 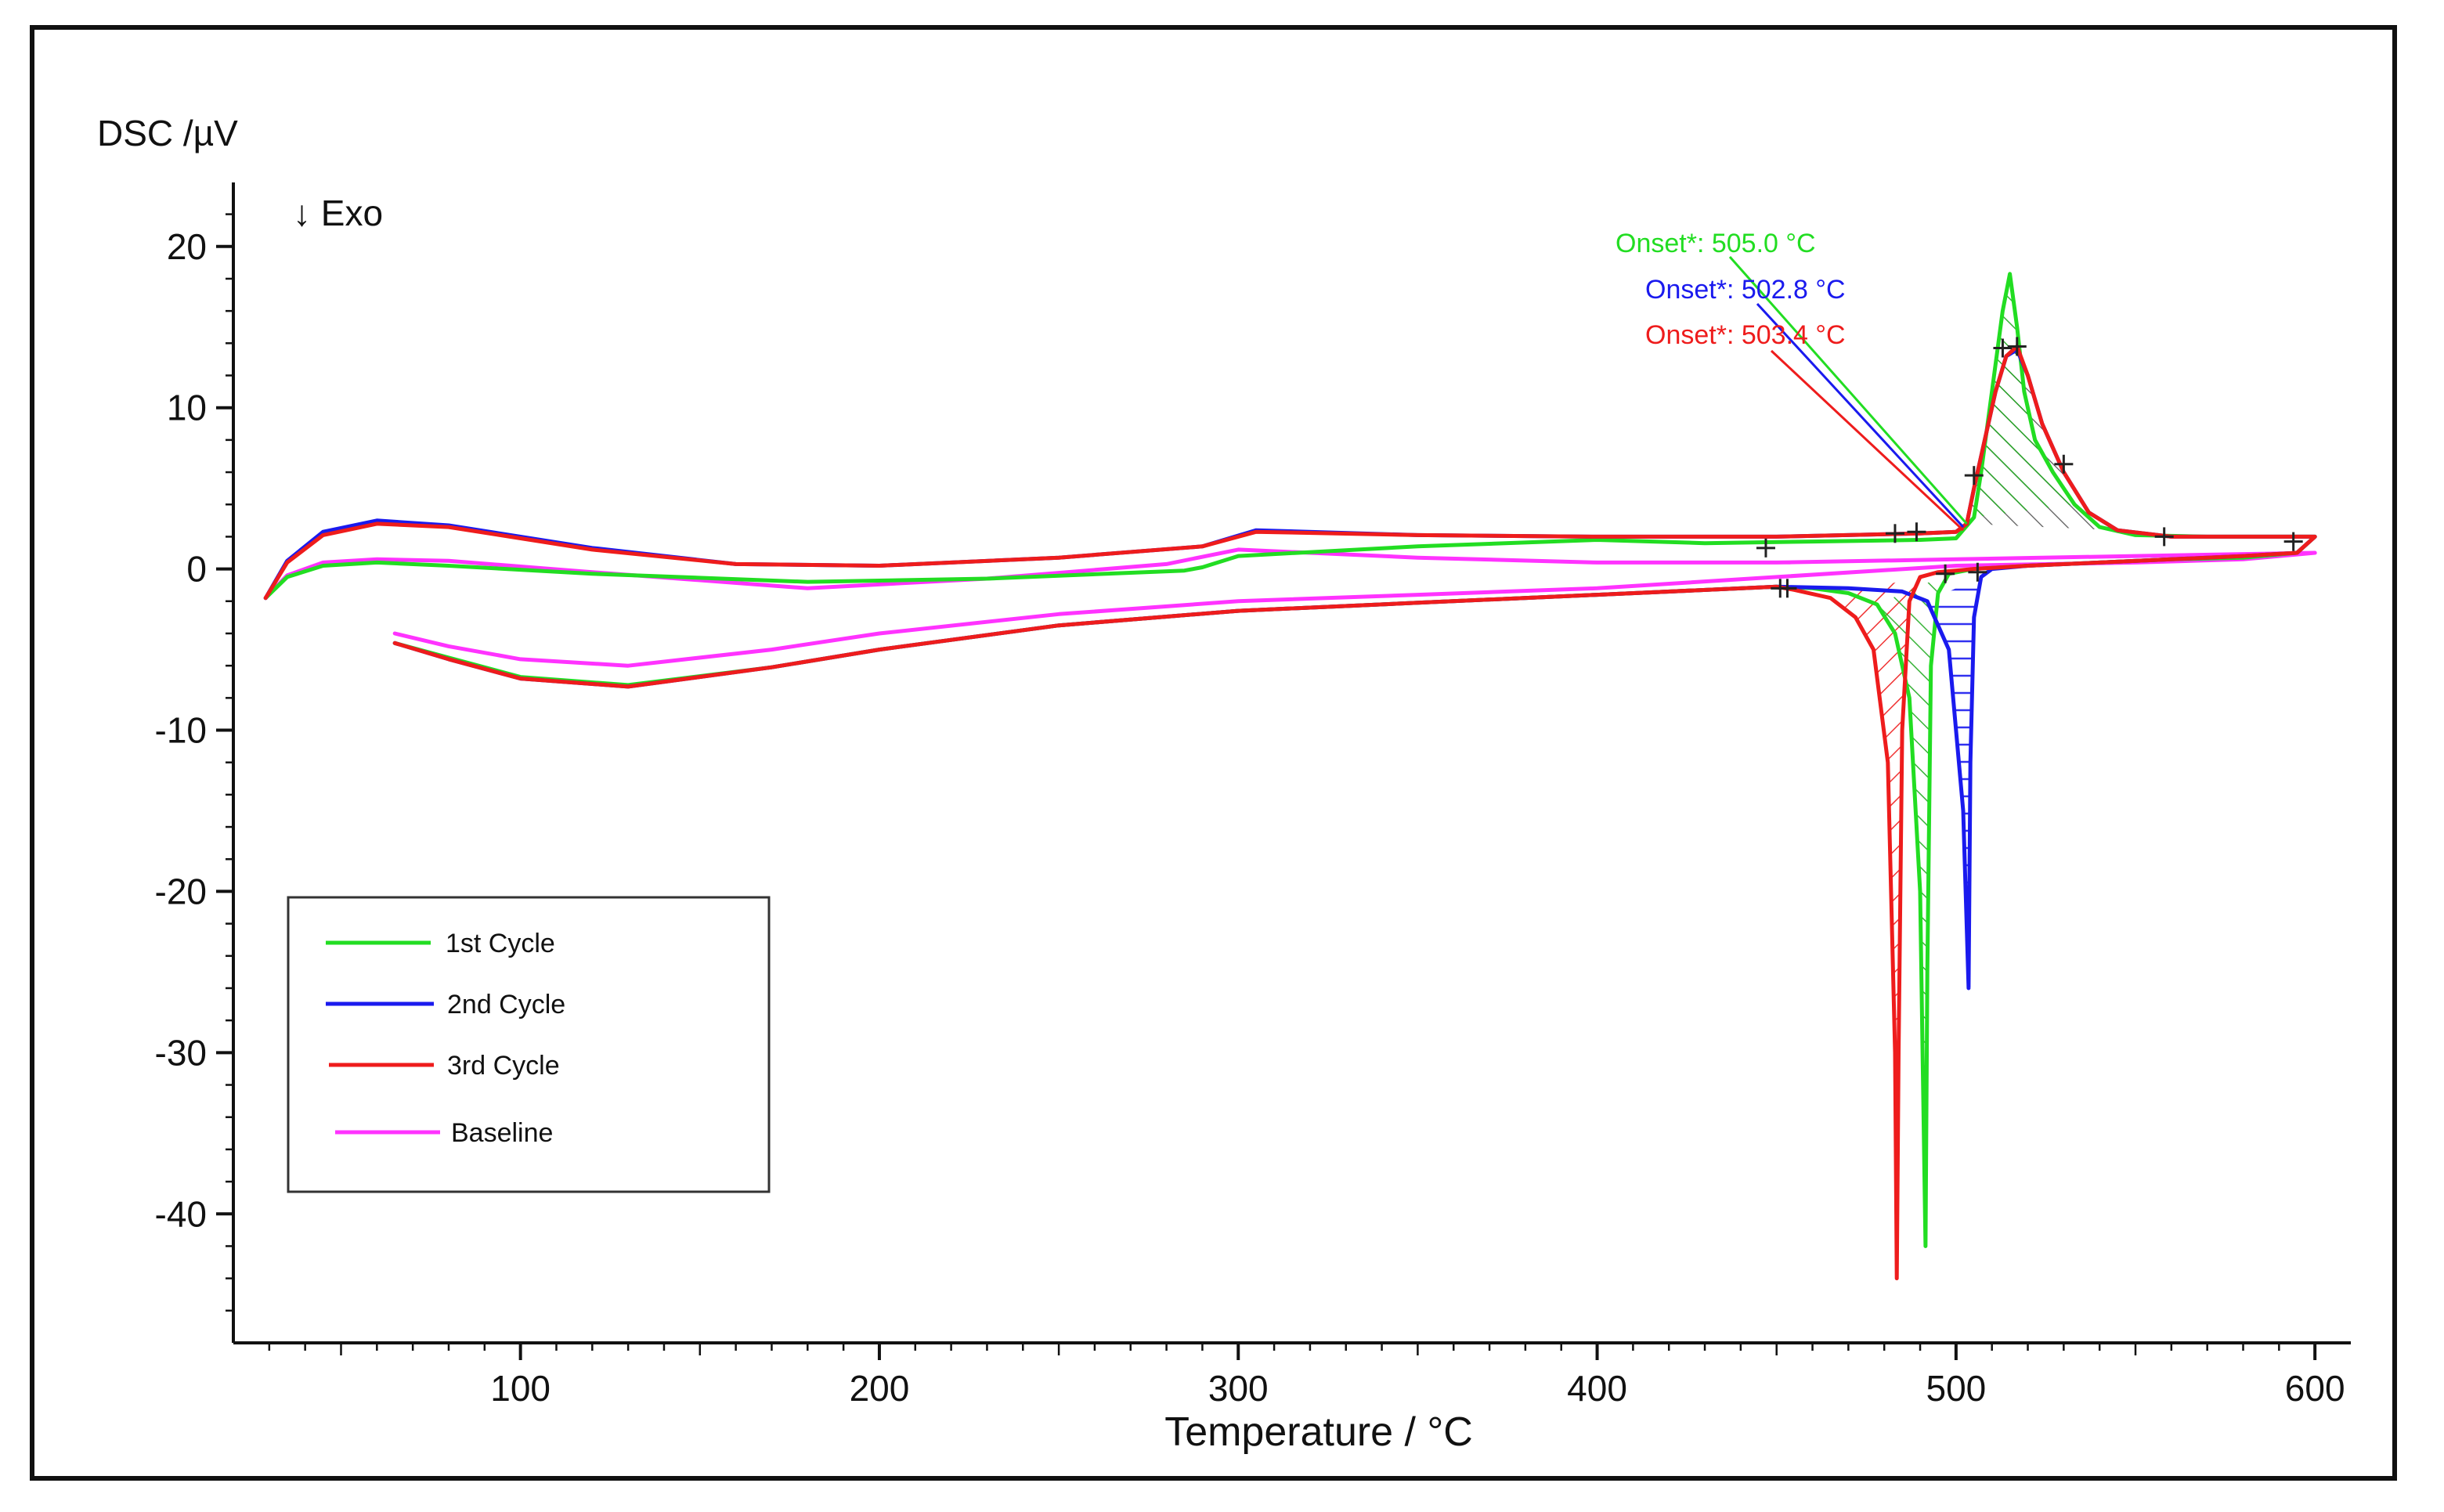 I want to click on x-tick-label: 500, so click(x=1956, y=1388).